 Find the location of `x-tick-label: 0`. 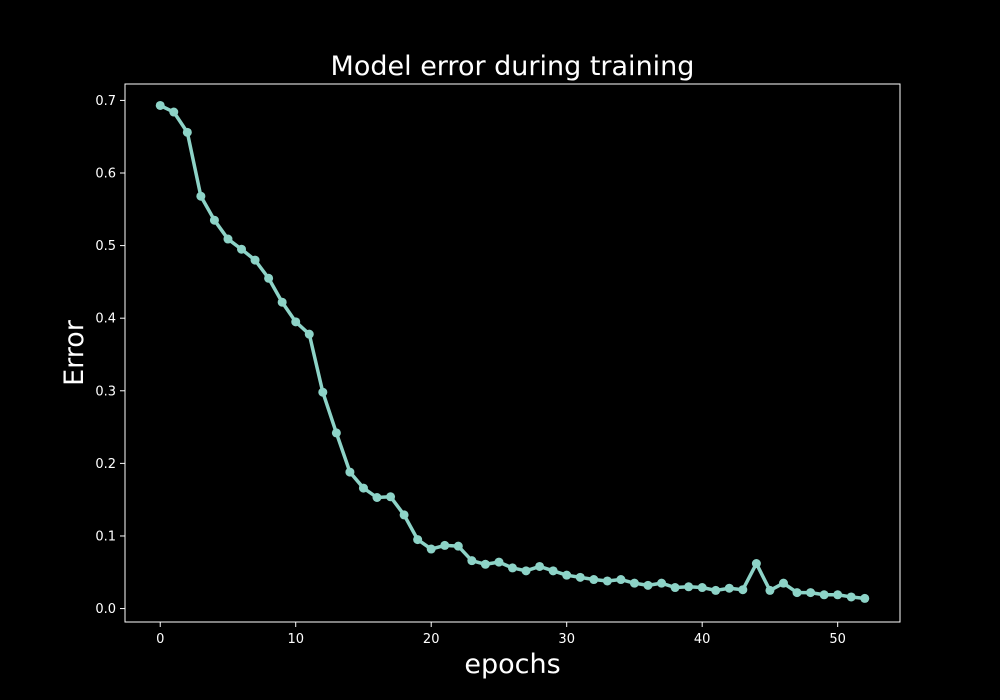

x-tick-label: 0 is located at coordinates (160, 639).